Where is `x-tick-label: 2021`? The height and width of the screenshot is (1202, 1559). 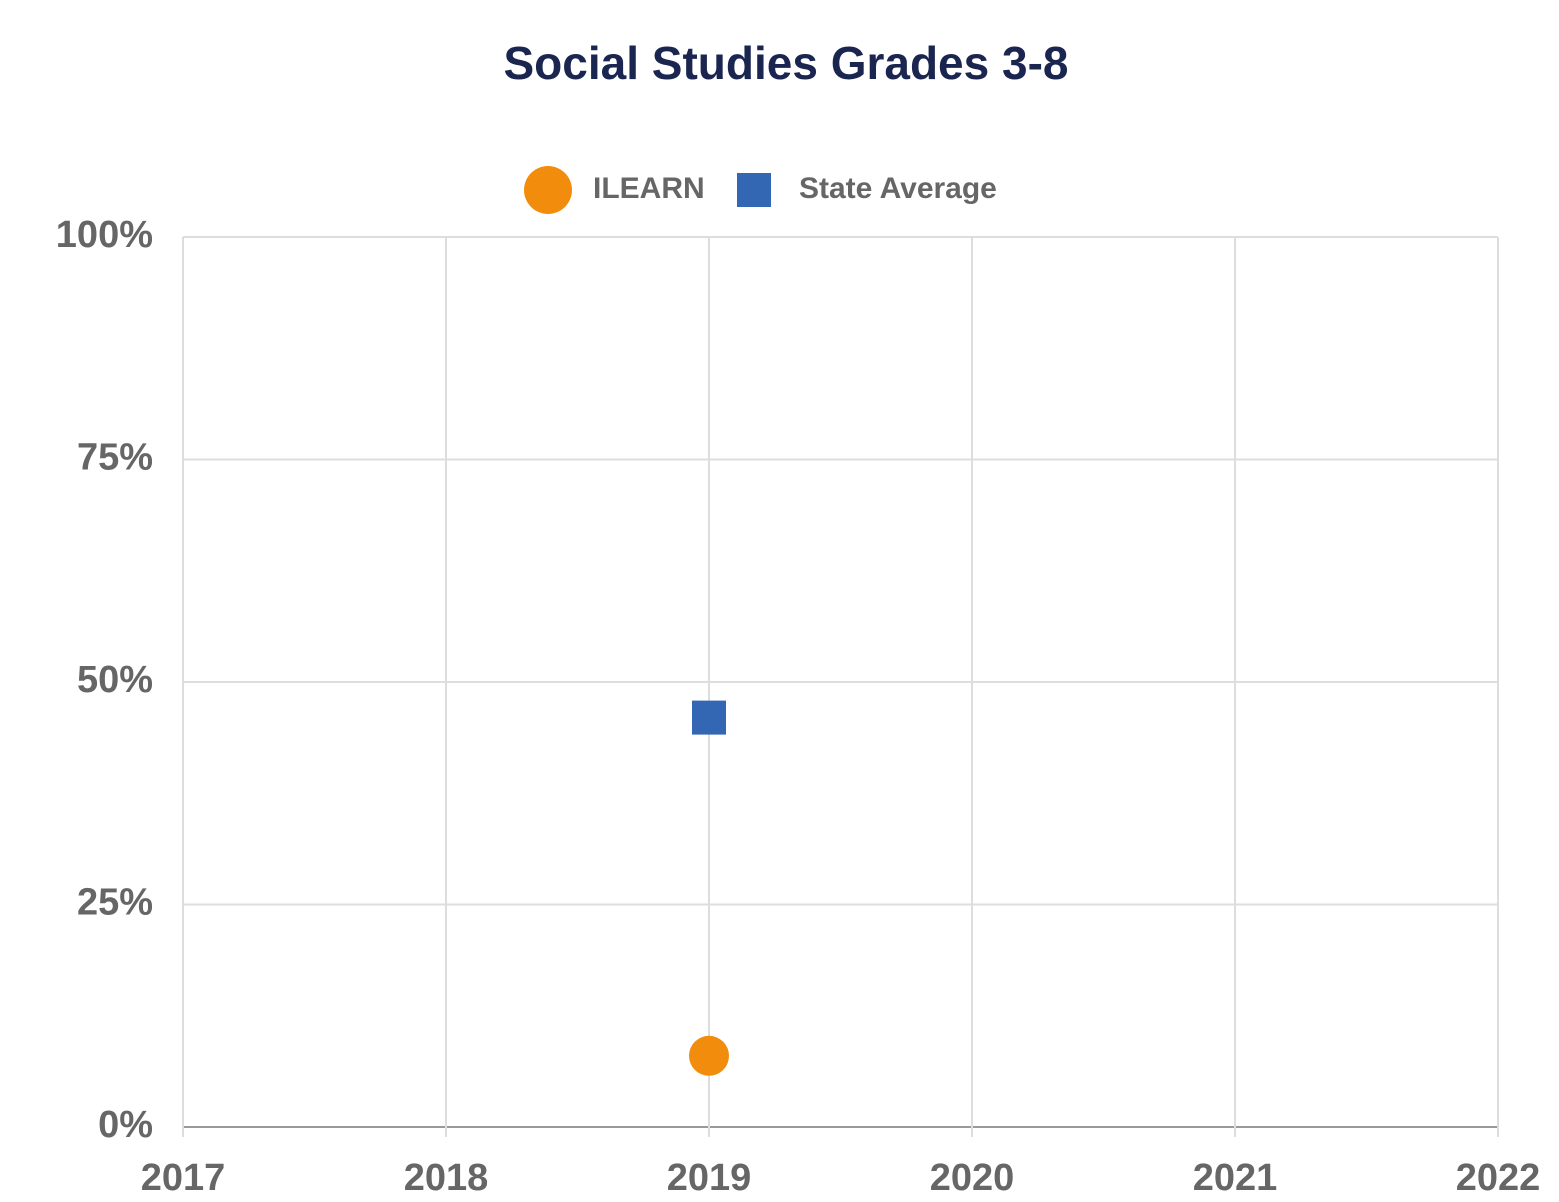
x-tick-label: 2021 is located at coordinates (1235, 1178).